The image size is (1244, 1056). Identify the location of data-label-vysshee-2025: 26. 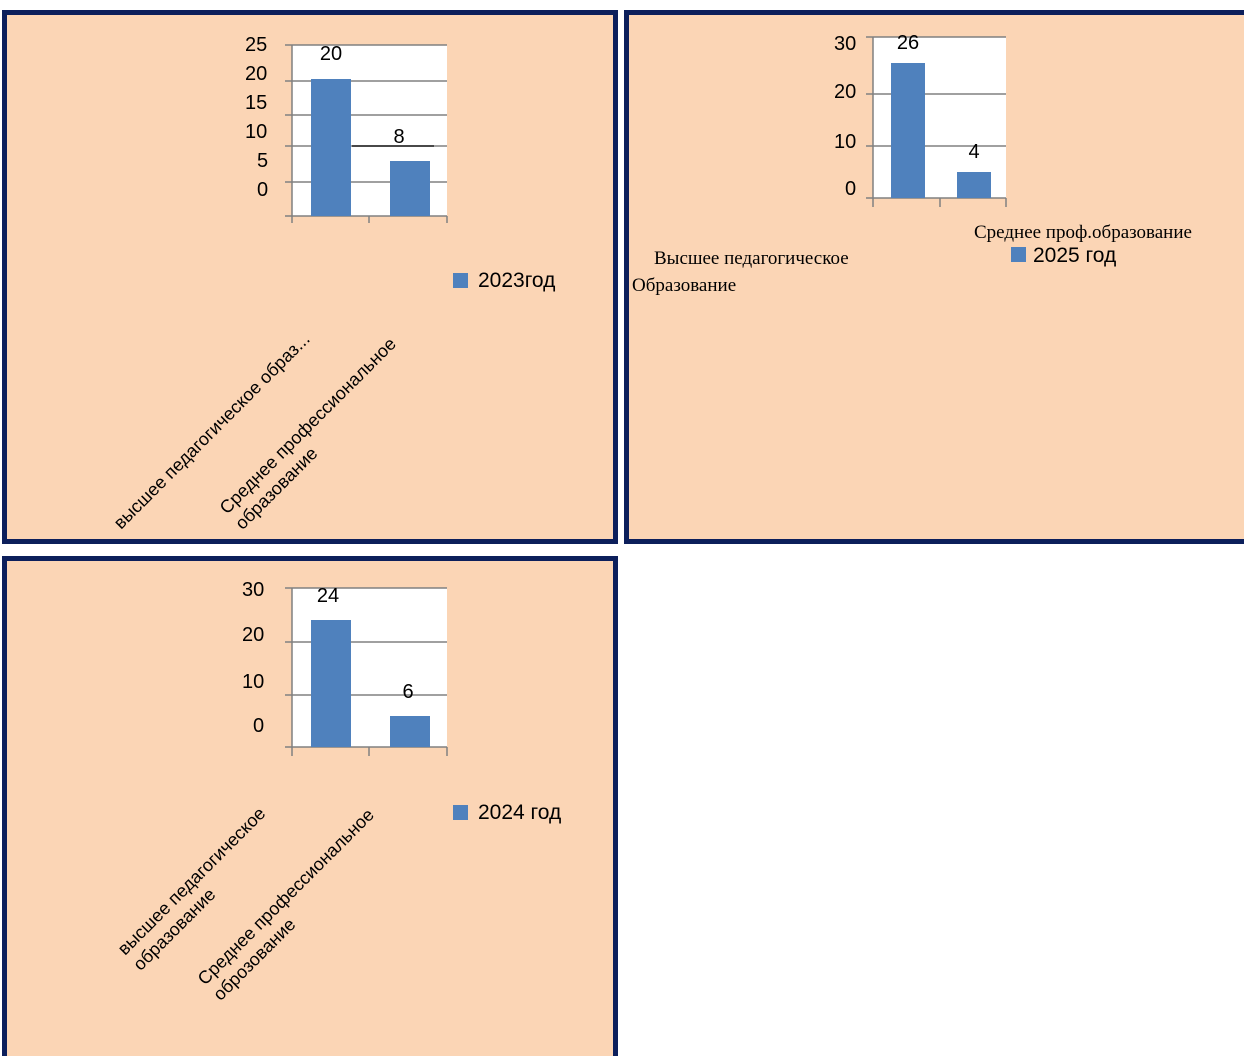
(908, 43).